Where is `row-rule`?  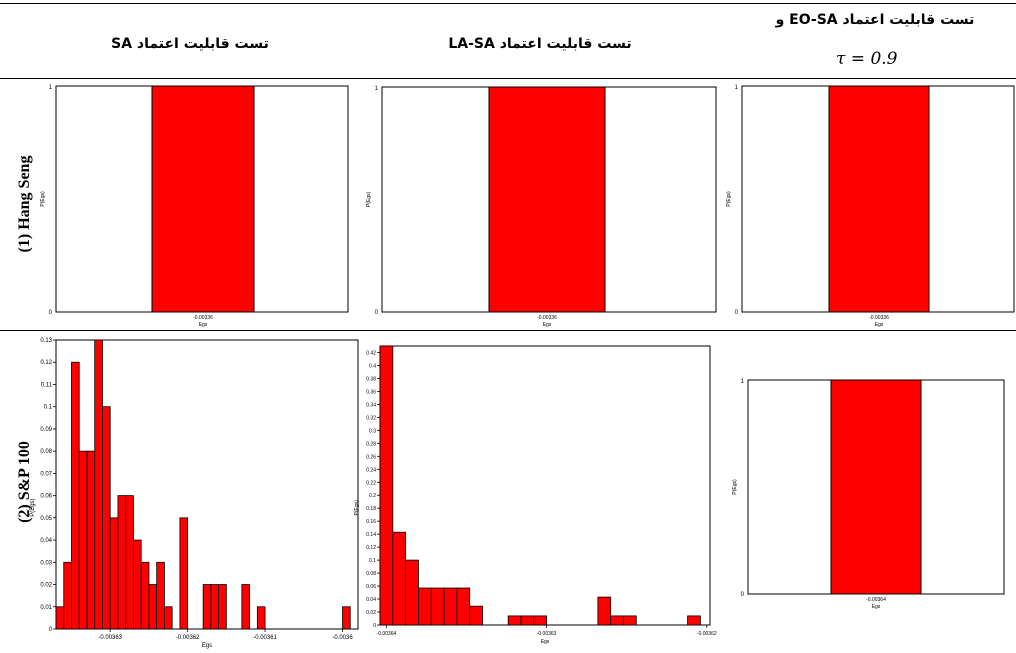
row-rule is located at coordinates (508, 330).